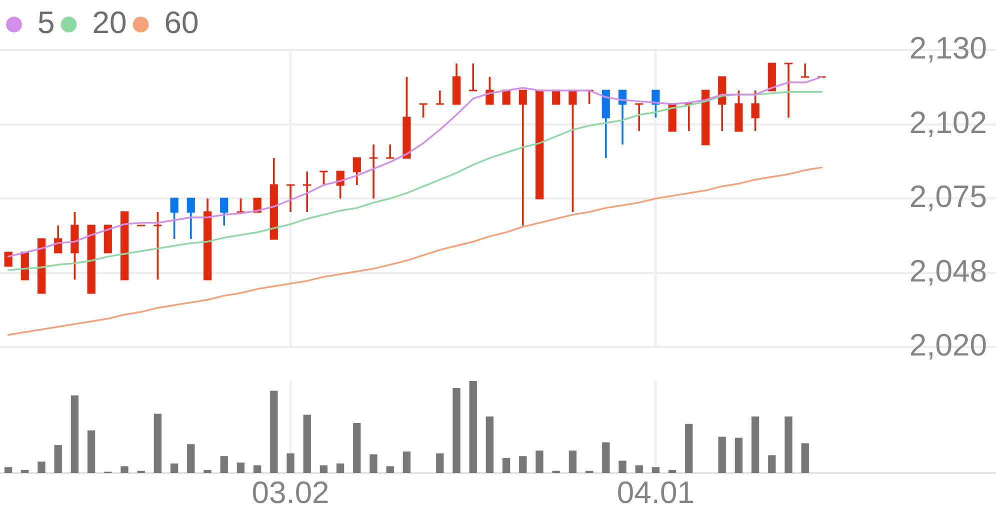  Describe the element at coordinates (181, 22) in the screenshot. I see `legend-label: 60` at that location.